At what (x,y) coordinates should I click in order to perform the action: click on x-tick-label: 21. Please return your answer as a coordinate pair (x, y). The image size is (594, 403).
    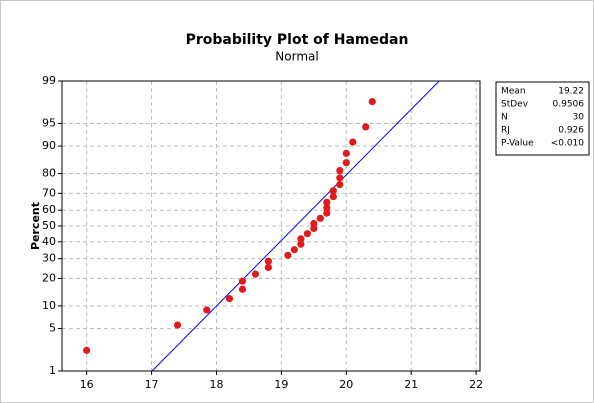
    Looking at the image, I should click on (411, 384).